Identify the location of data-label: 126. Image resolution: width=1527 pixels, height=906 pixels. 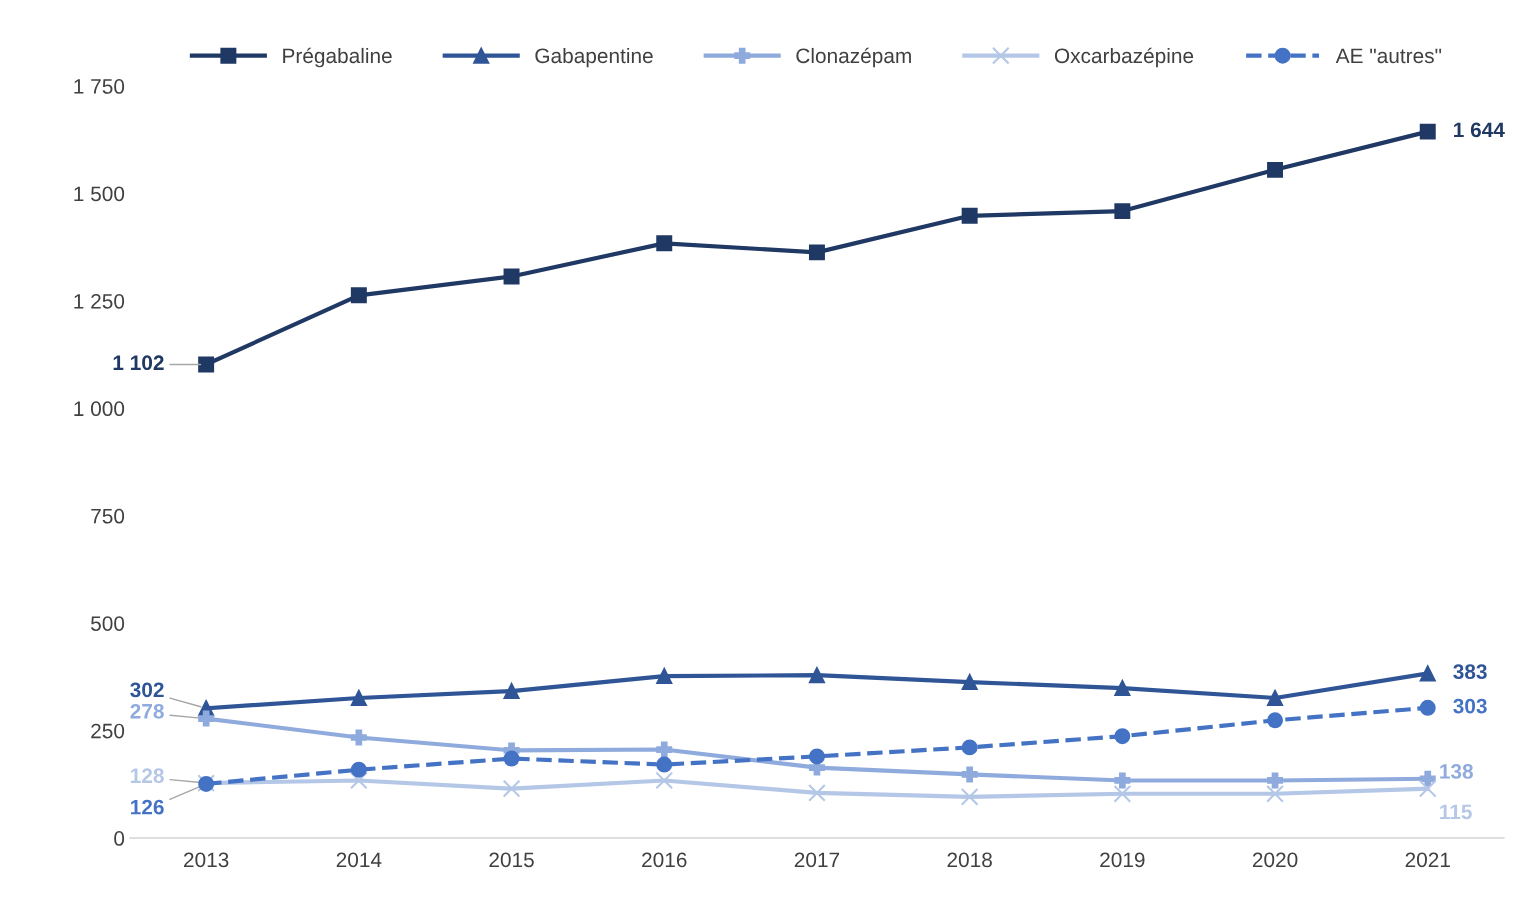
(147, 807).